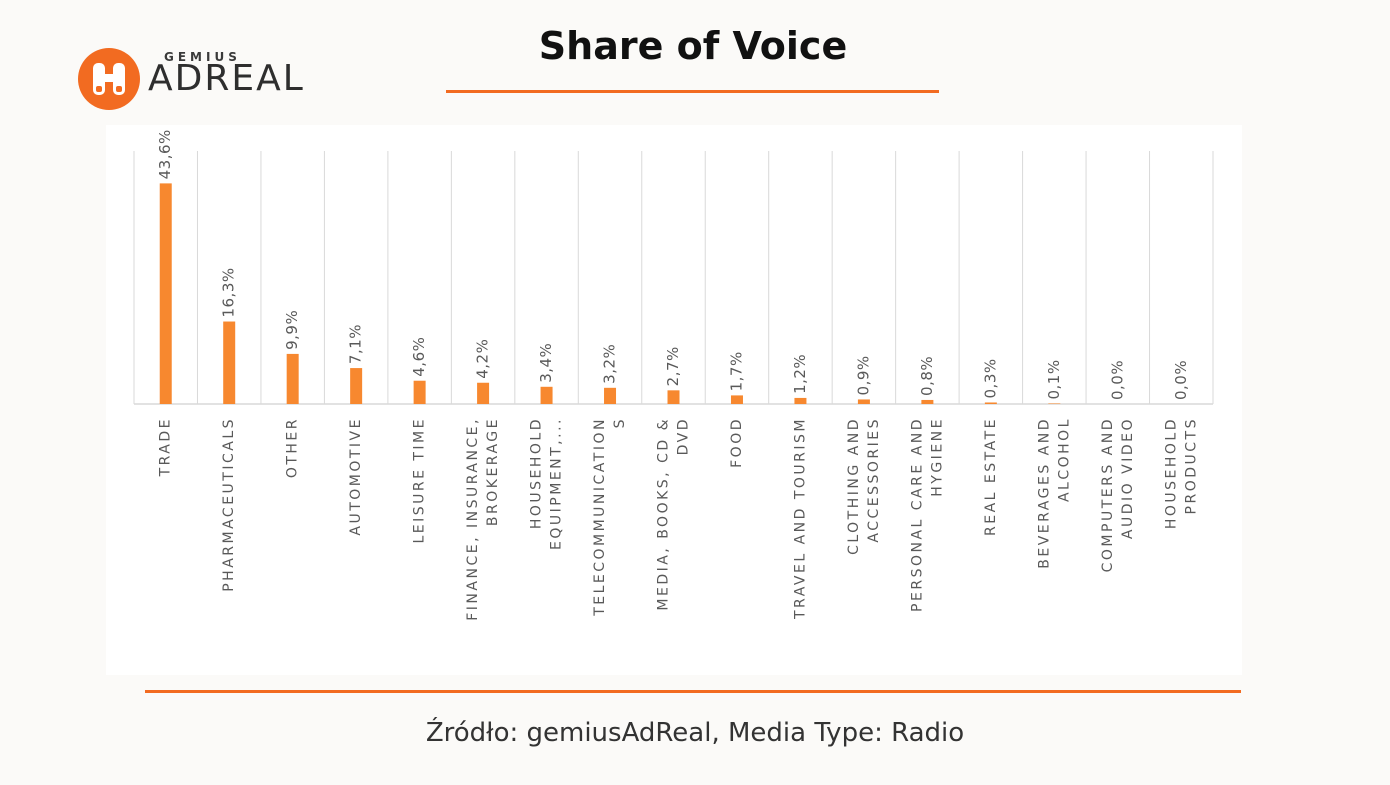  I want to click on data-label: 0,8%, so click(927, 376).